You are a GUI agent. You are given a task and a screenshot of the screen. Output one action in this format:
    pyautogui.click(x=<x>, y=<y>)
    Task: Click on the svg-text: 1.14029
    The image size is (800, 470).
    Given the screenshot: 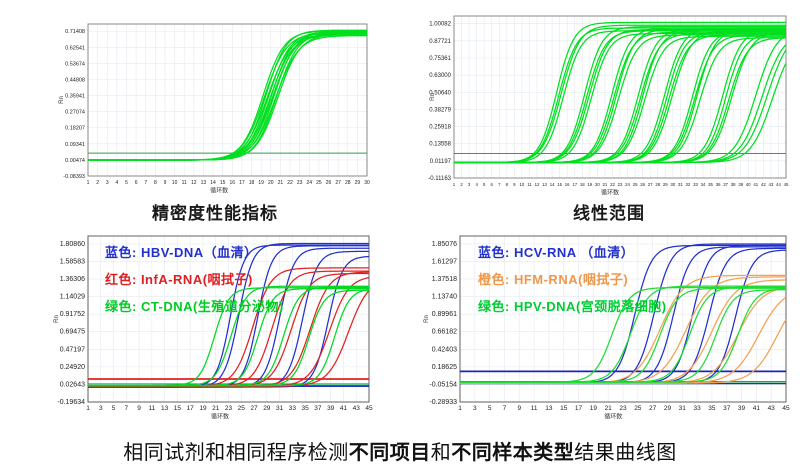 What is the action you would take?
    pyautogui.click(x=72, y=297)
    